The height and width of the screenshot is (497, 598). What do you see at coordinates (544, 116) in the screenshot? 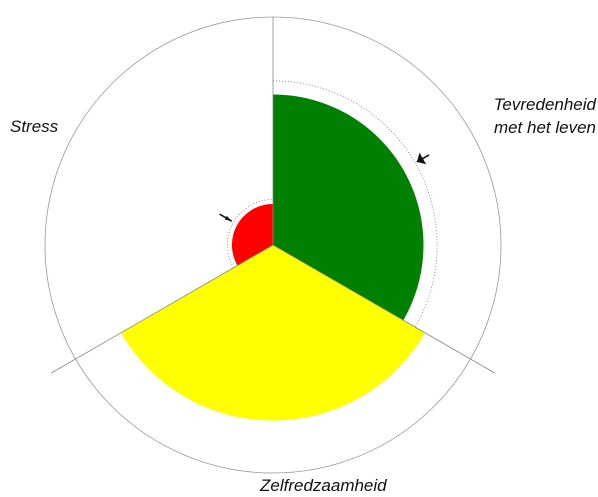
I see `category-label: Tevredenheid met het leven` at bounding box center [544, 116].